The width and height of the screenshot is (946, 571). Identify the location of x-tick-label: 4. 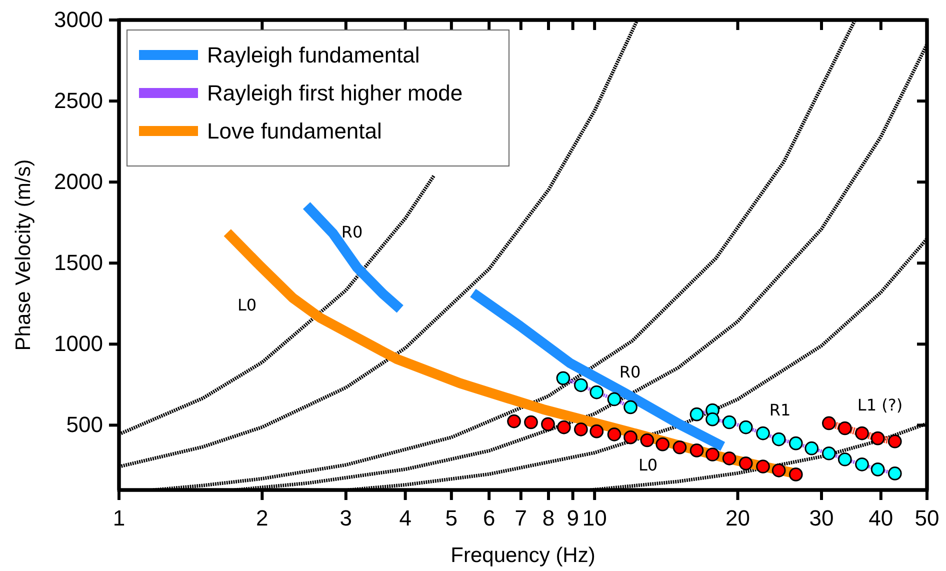
(405, 518).